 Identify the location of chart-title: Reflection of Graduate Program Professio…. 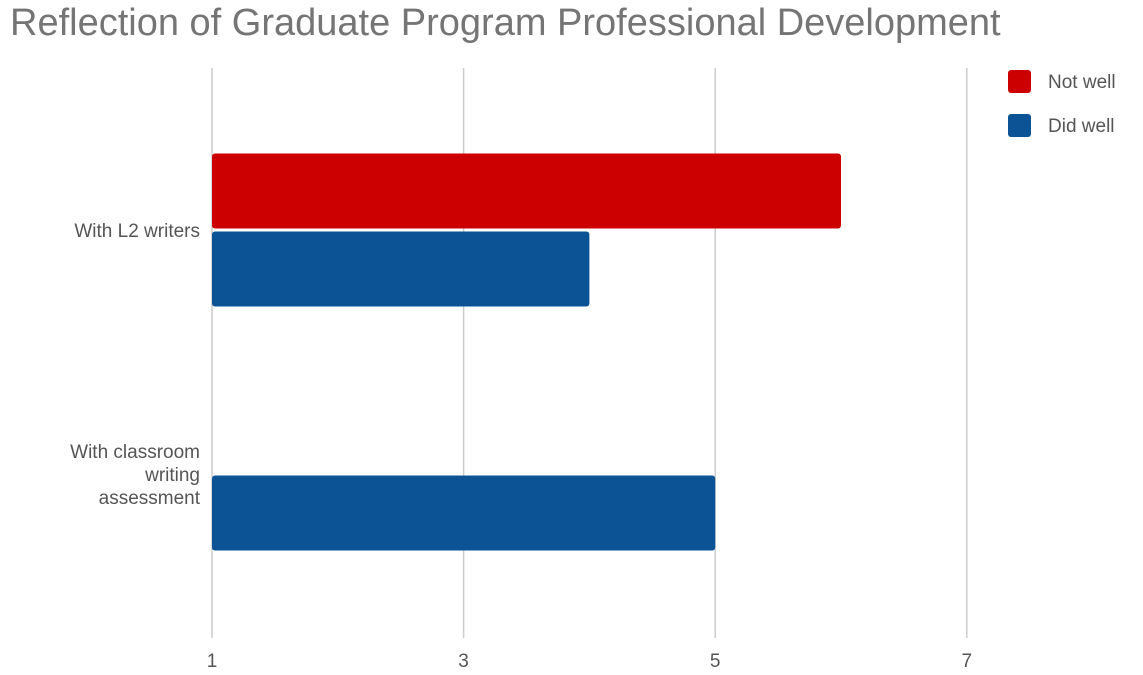
(505, 23).